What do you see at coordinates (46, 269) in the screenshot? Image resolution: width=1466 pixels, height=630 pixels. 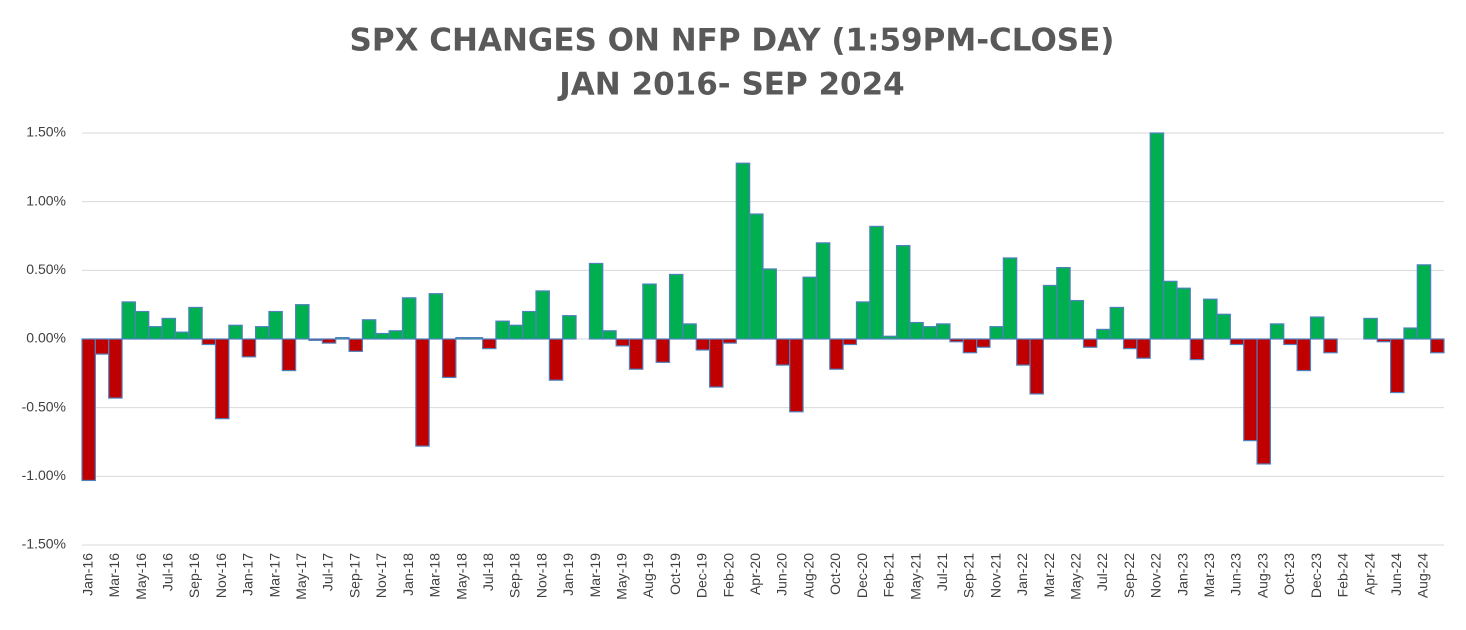 I see `y-tick-label: 0.50%` at bounding box center [46, 269].